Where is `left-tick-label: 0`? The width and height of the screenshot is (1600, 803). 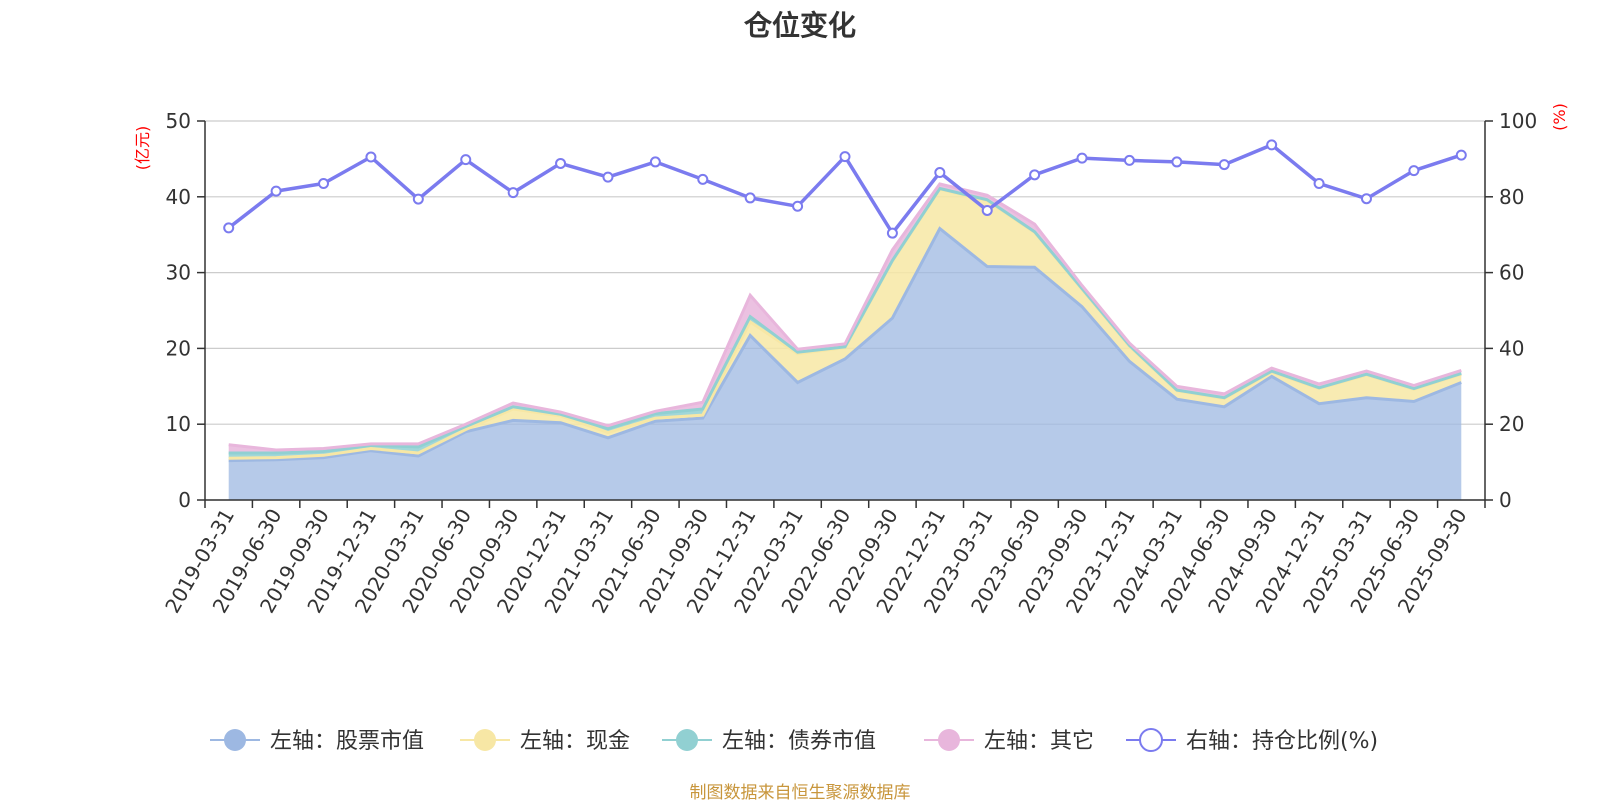 left-tick-label: 0 is located at coordinates (184, 500).